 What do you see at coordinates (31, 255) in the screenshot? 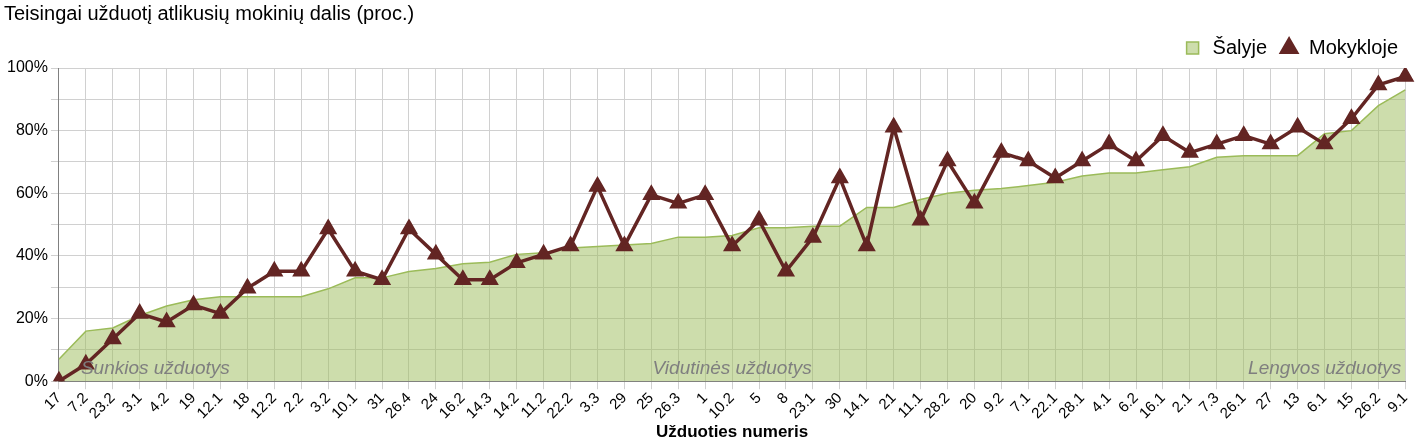
I see `y-tick-label: 40%` at bounding box center [31, 255].